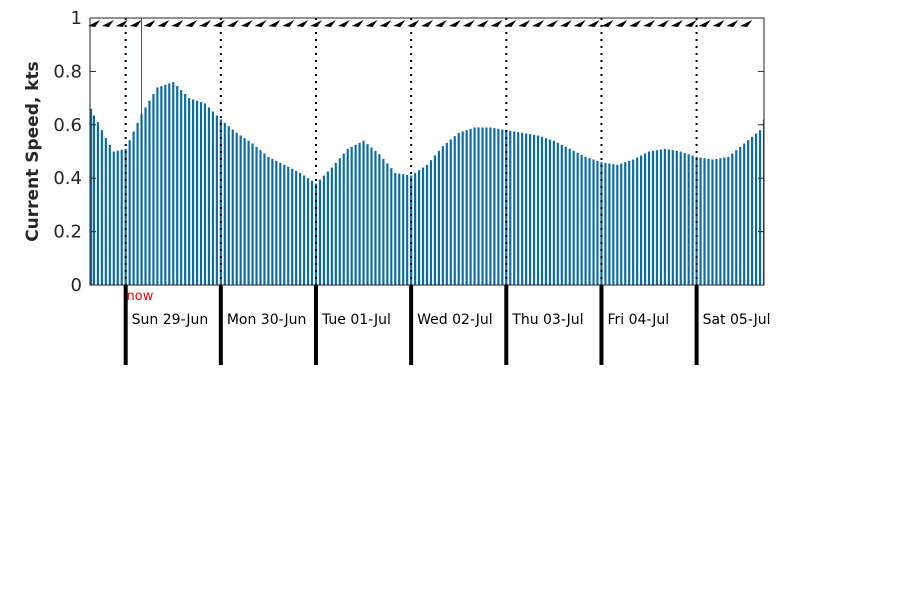 Image resolution: width=900 pixels, height=600 pixels. I want to click on day-label: Mon 30-Jun, so click(267, 320).